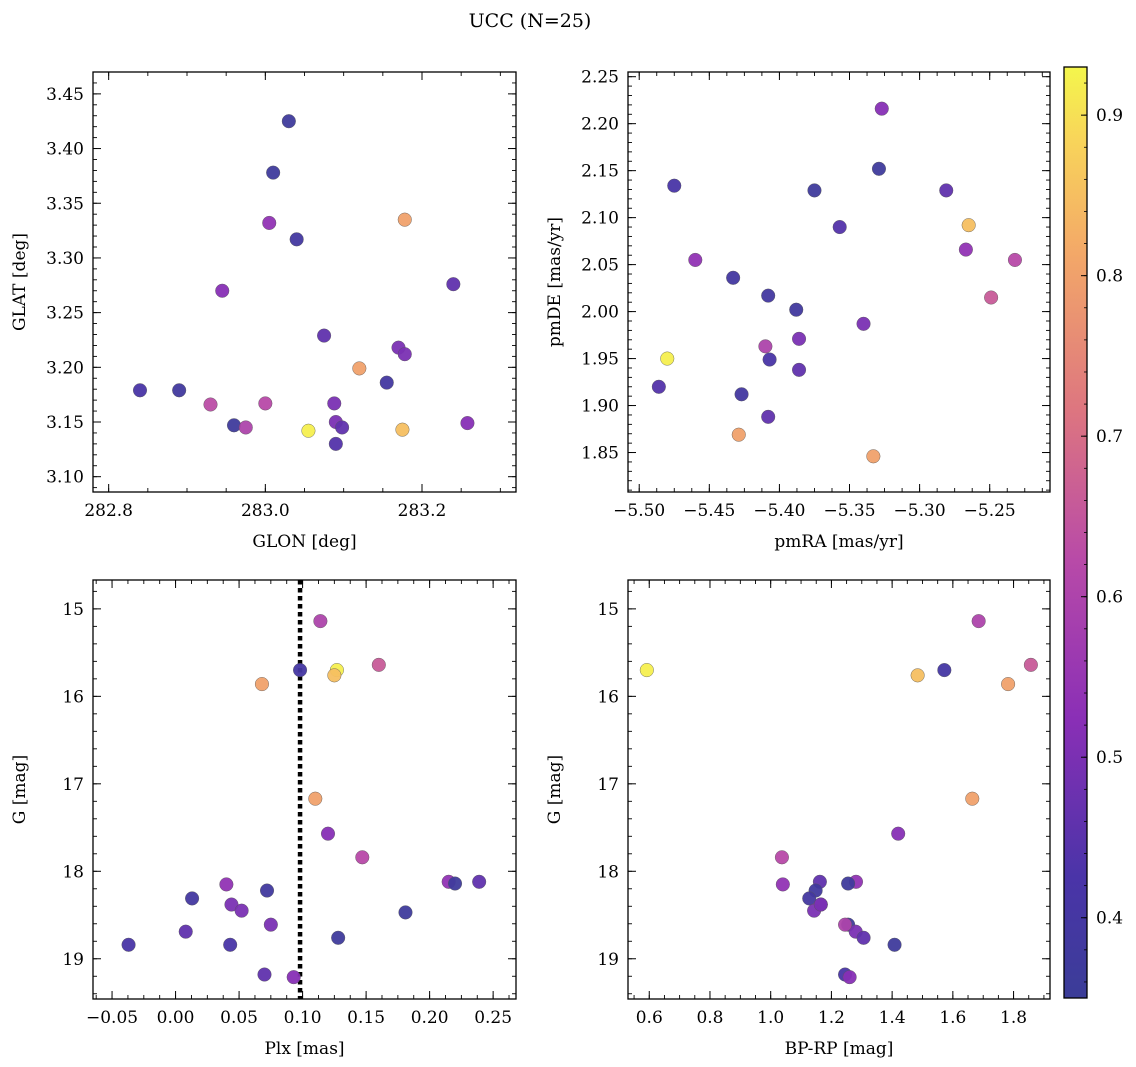 The width and height of the screenshot is (1136, 1067). I want to click on y-axis-label: GLAT [deg], so click(20, 282).